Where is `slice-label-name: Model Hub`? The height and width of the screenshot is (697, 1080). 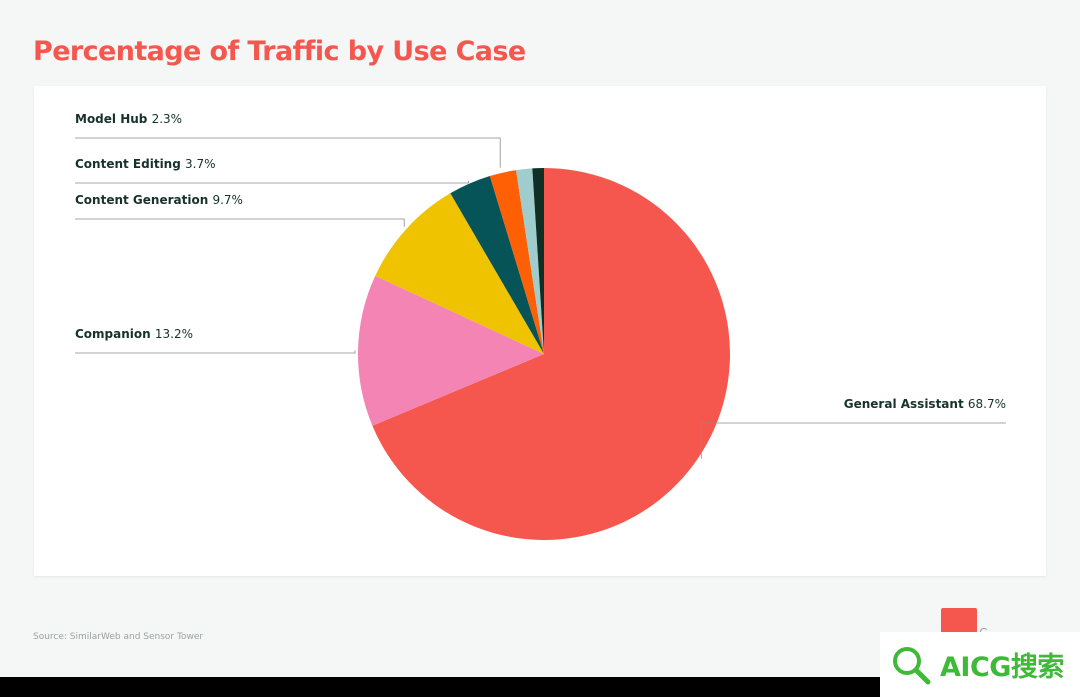
slice-label-name: Model Hub is located at coordinates (113, 119).